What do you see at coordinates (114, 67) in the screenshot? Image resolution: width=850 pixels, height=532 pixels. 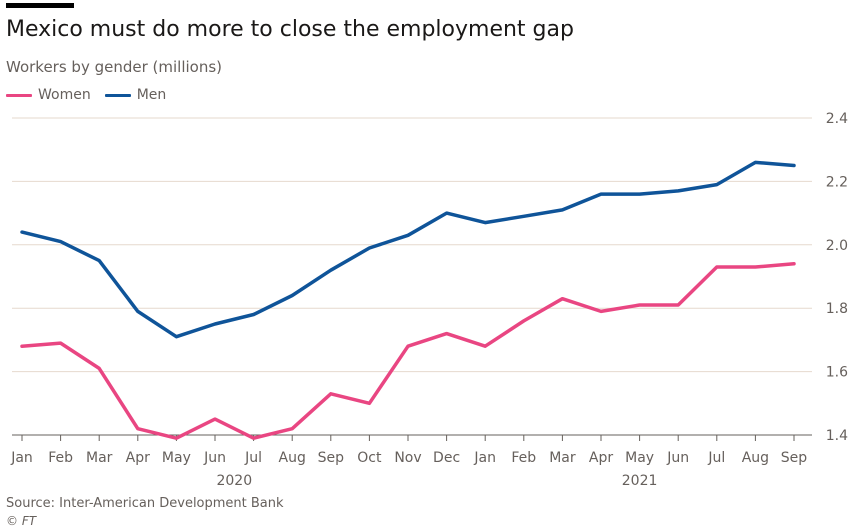 I see `chart-subtitle: Workers by gender (millions)` at bounding box center [114, 67].